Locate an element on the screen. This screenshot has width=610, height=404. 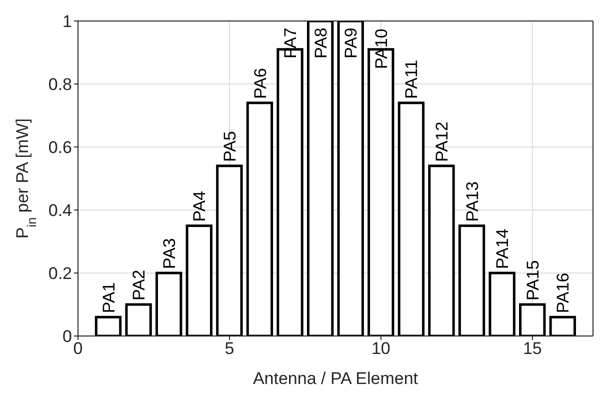
annotation: PA1 is located at coordinates (108, 298).